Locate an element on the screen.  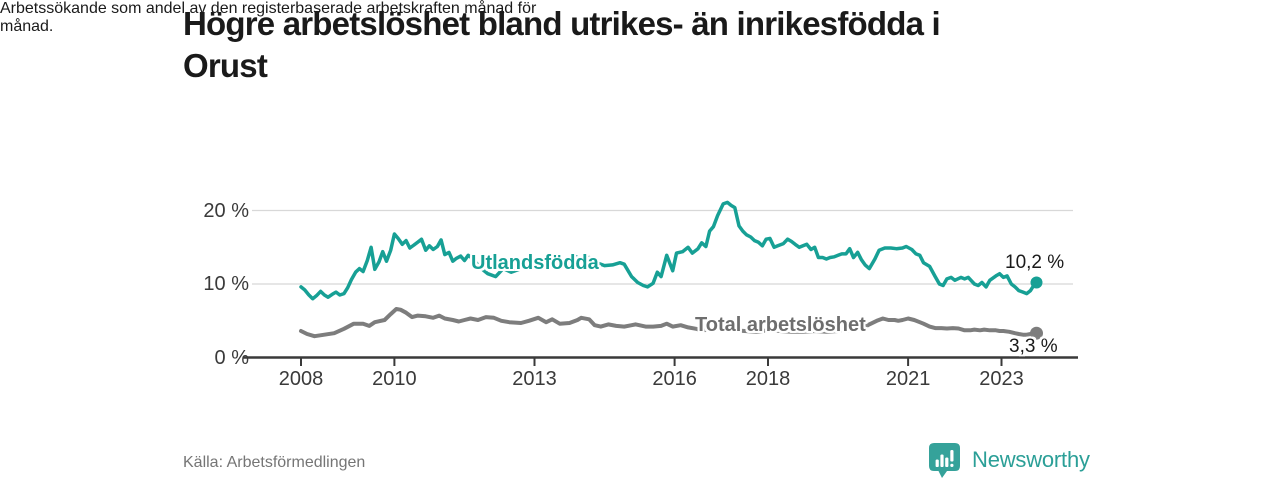
x-tick-label: 2010 is located at coordinates (394, 379).